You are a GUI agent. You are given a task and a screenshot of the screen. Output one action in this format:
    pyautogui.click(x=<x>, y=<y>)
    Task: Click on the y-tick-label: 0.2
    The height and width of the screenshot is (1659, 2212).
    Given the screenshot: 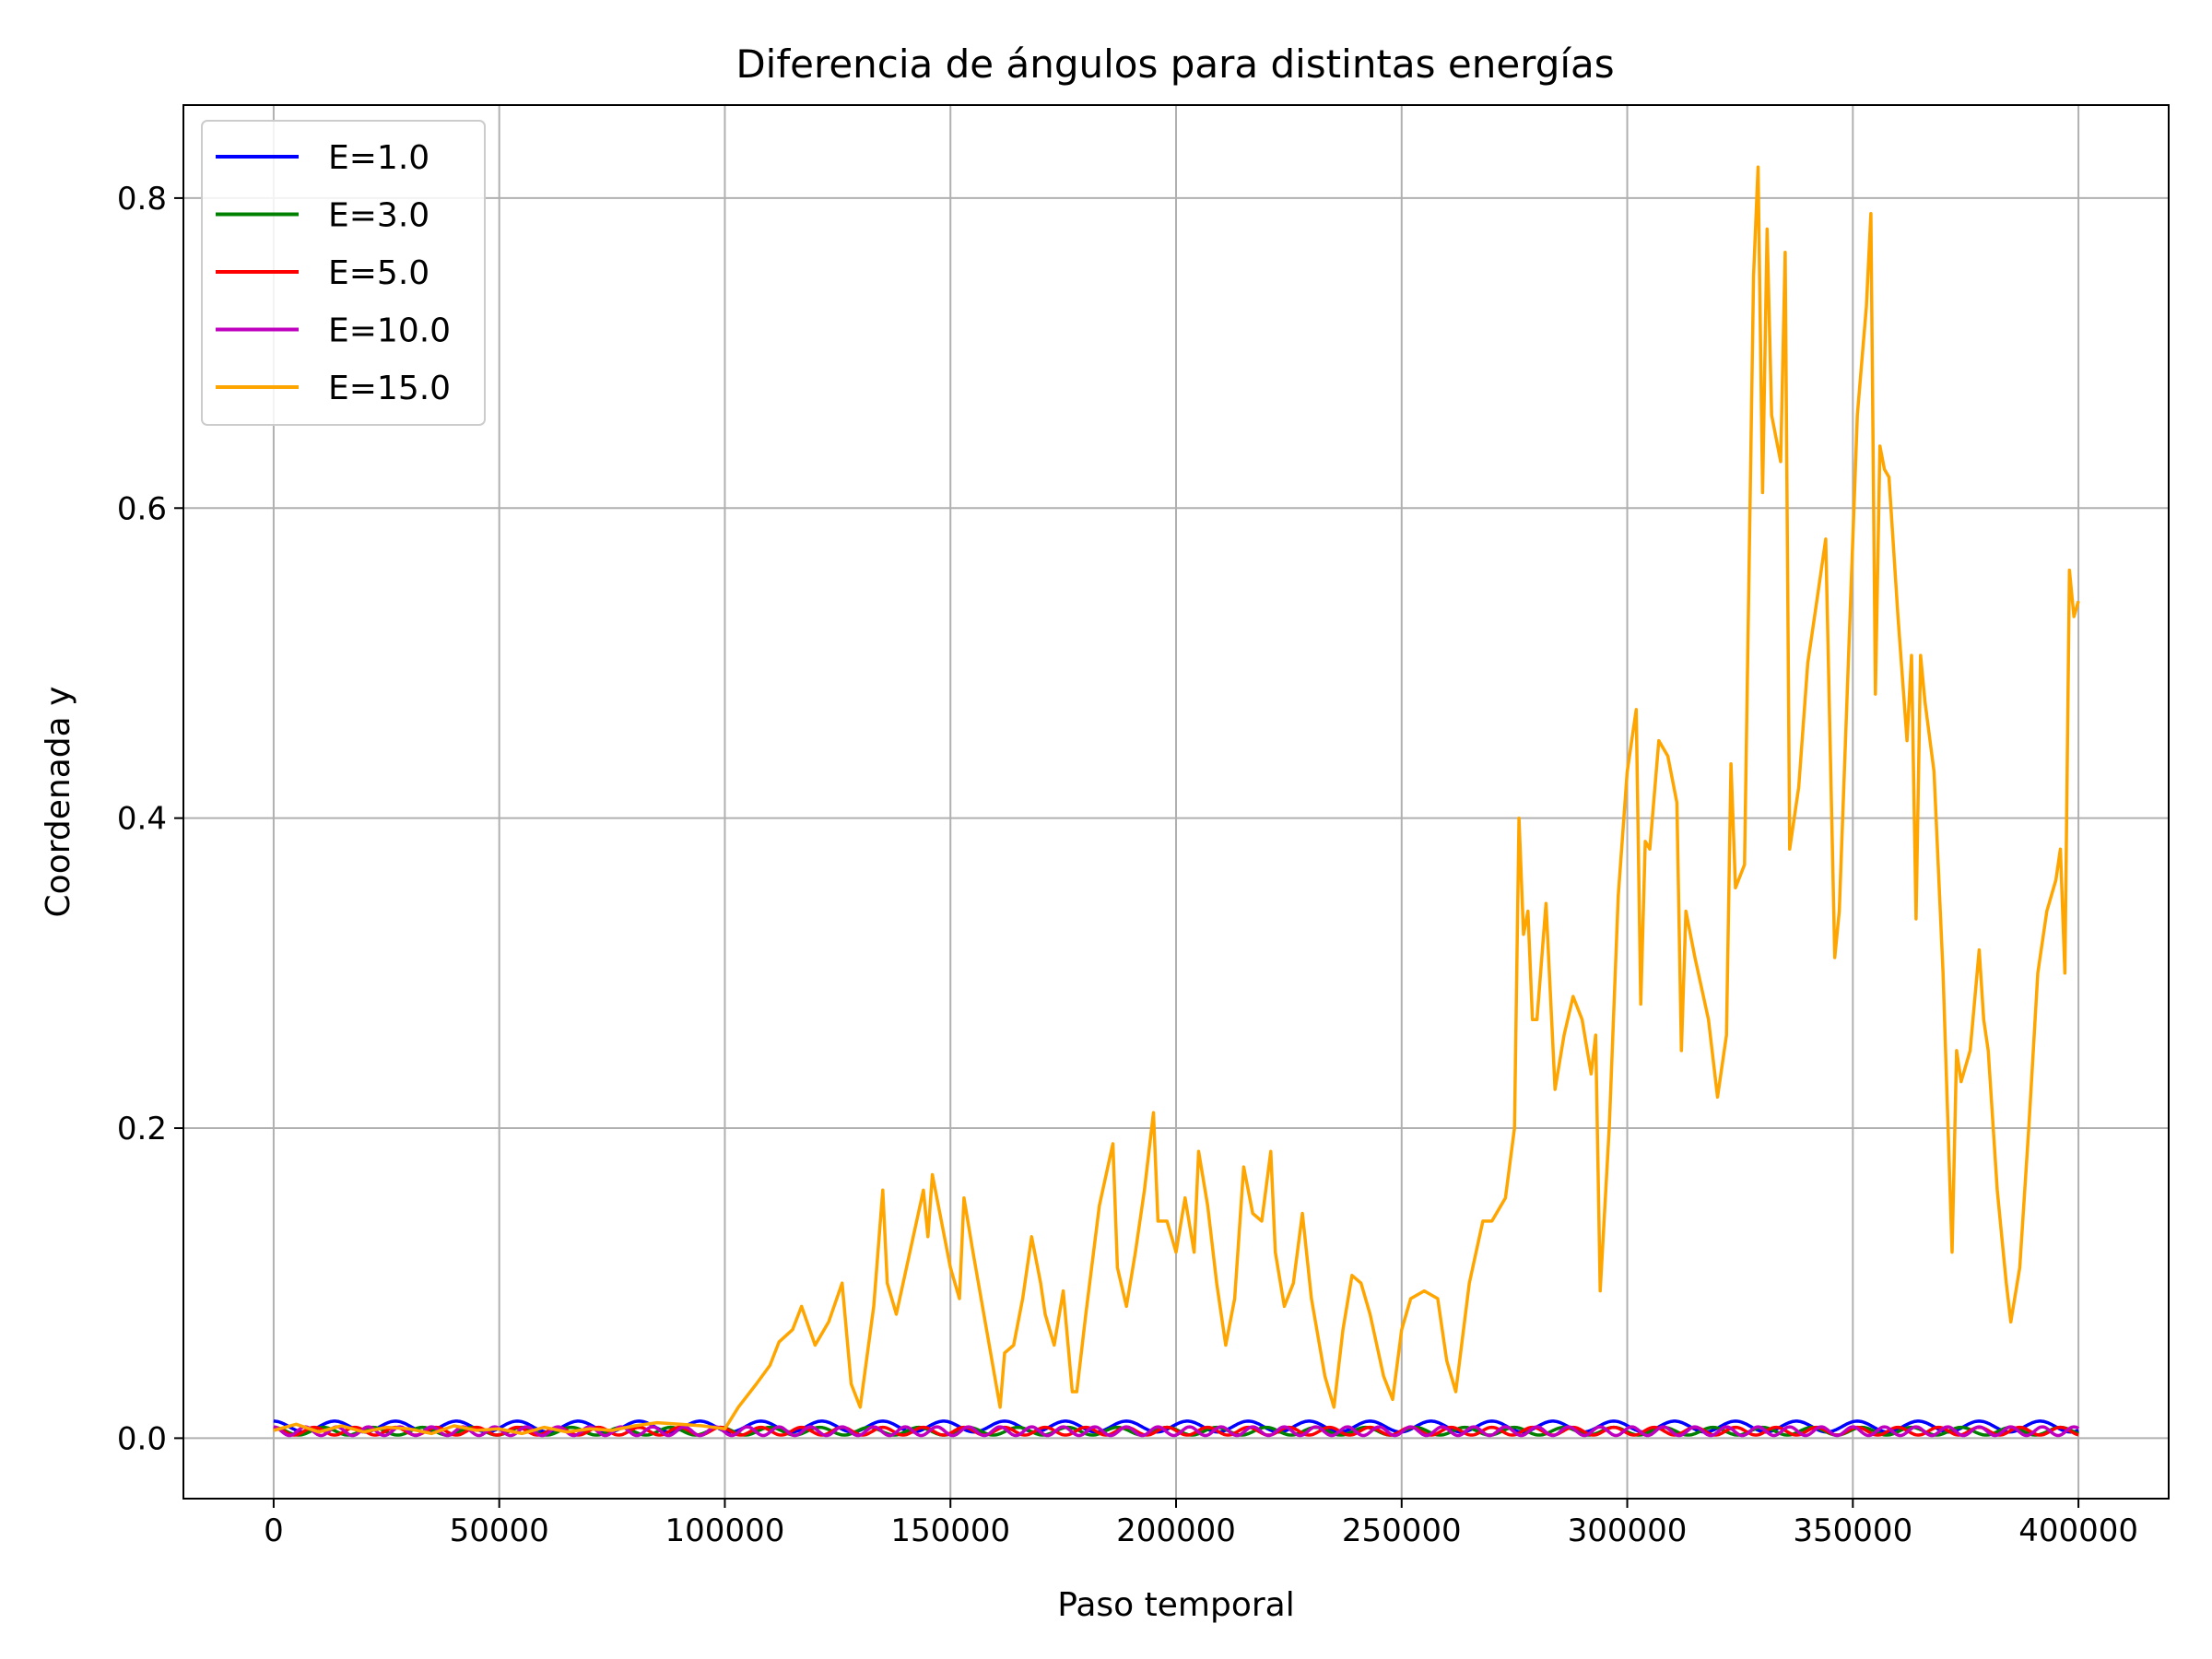 What is the action you would take?
    pyautogui.click(x=142, y=1129)
    